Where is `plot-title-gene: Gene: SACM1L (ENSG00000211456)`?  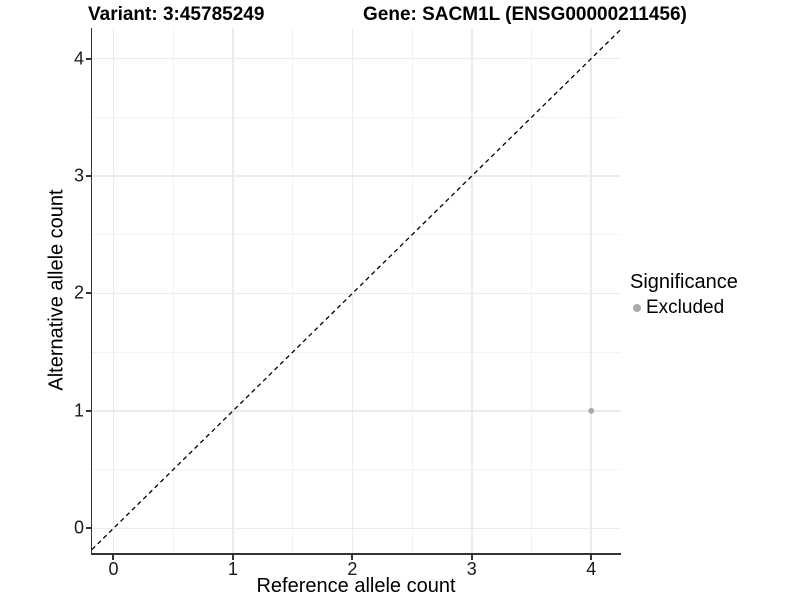
plot-title-gene: Gene: SACM1L (ENSG00000211456) is located at coordinates (525, 14).